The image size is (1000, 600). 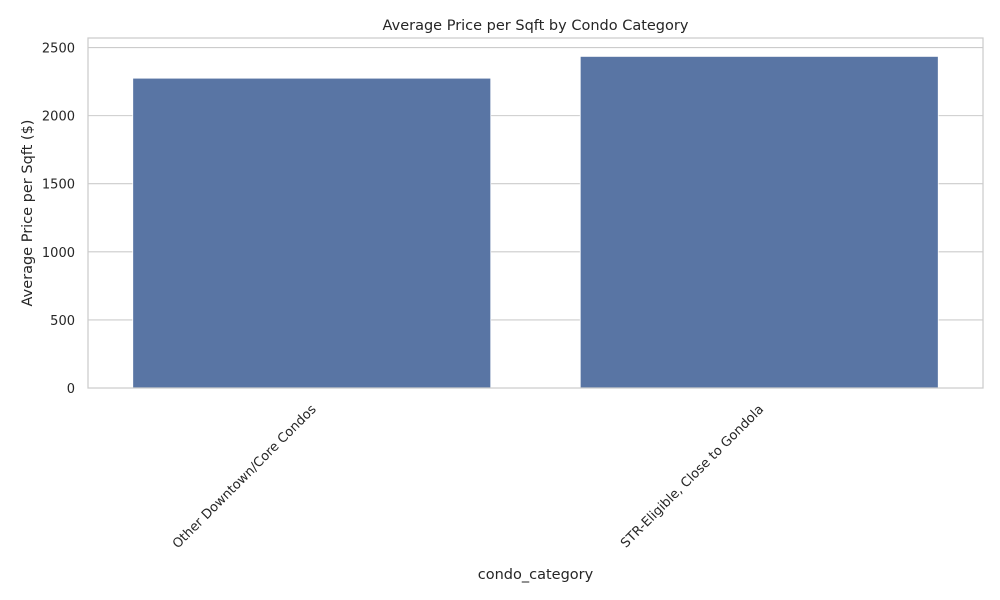 I want to click on y-tick-labels: 0 500 1000 1500 2000 2500, so click(x=58, y=219).